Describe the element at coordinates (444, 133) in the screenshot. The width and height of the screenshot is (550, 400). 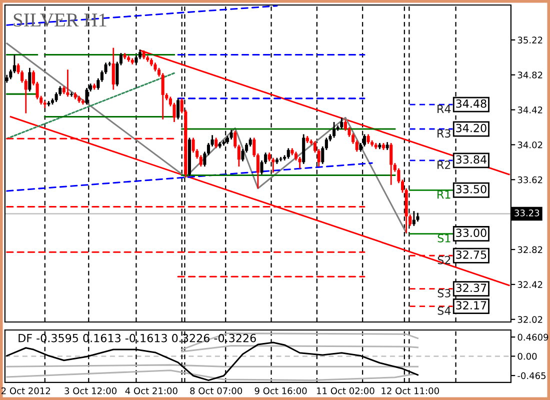
I see `ref-line-label: R3` at that location.